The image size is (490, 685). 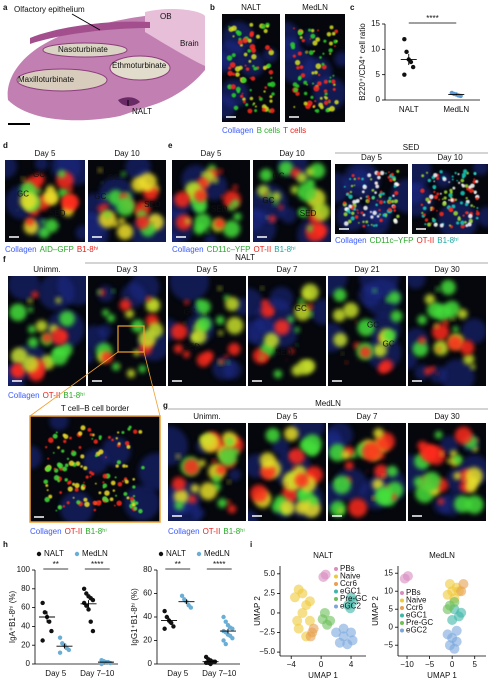 What do you see at coordinates (147, 616) in the screenshot?
I see `y-tick-label: 40` at bounding box center [147, 616].